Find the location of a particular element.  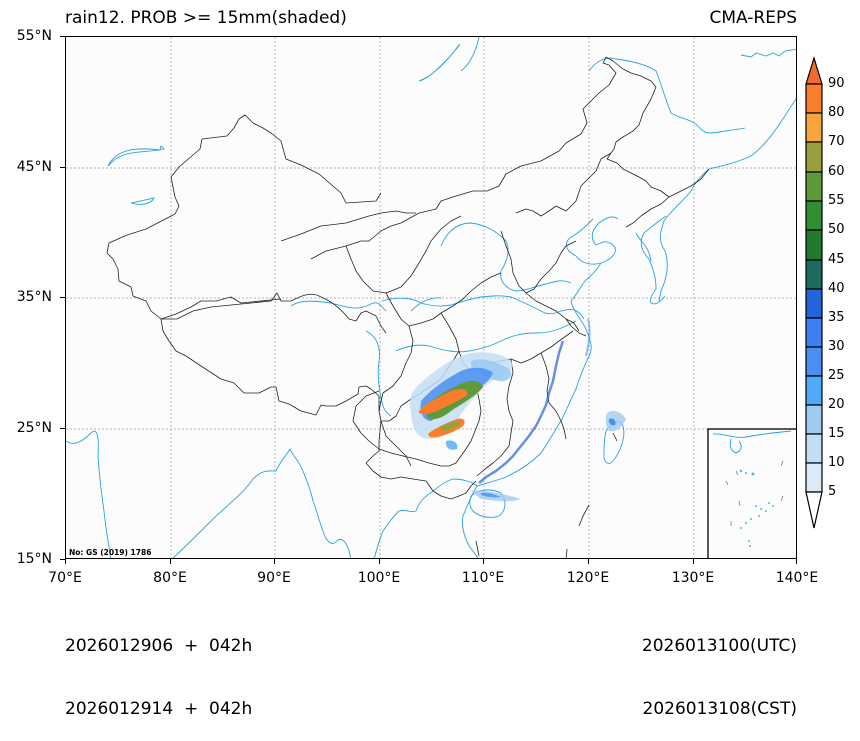

y-tick-15n is located at coordinates (62, 560).